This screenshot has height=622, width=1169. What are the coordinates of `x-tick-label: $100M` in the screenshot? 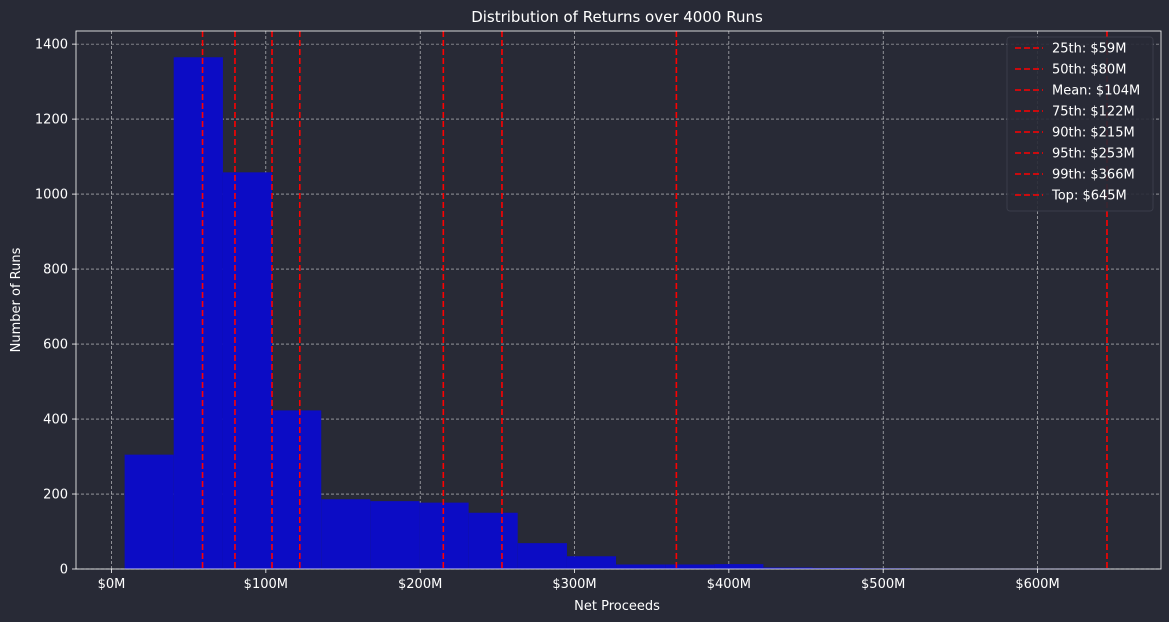 It's located at (266, 584).